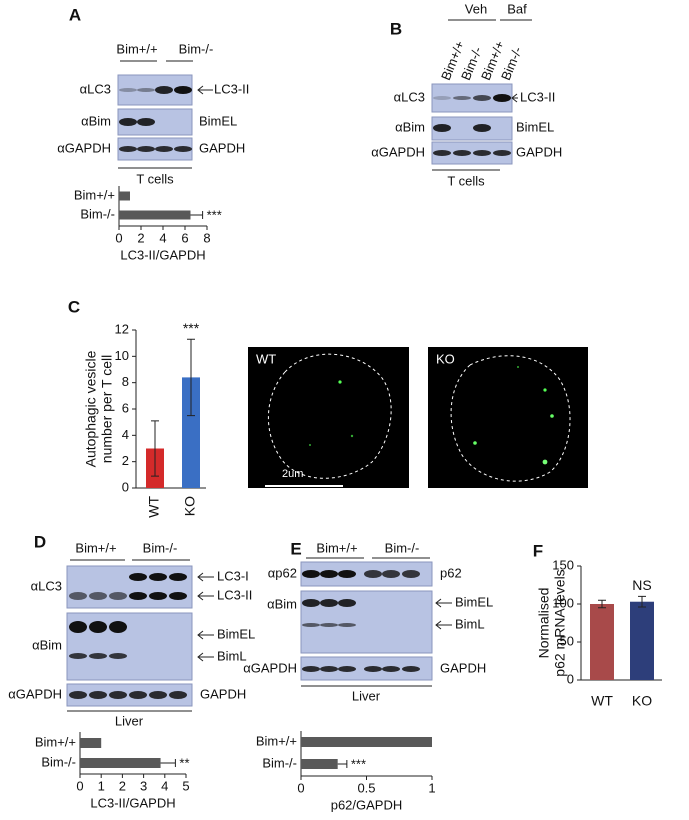 The width and height of the screenshot is (689, 820). I want to click on y-tick-label: 8, so click(125, 381).